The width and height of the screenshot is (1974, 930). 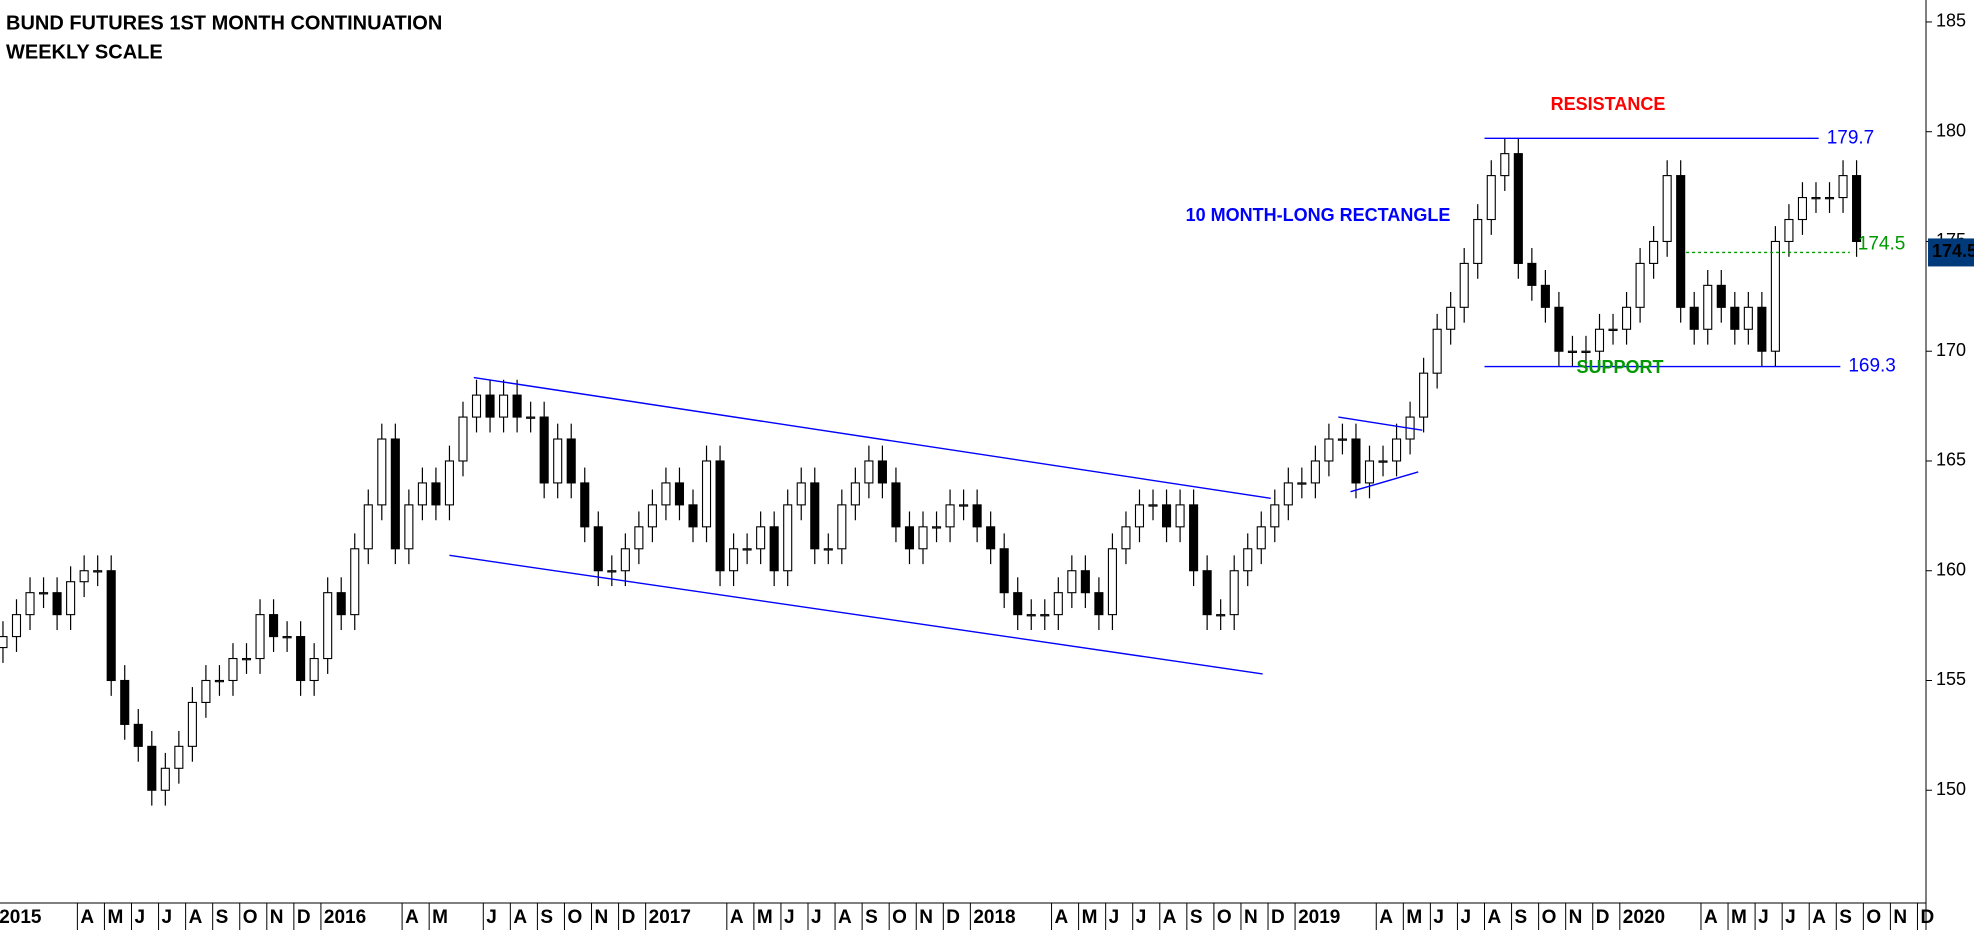 I want to click on y-tick-label: 165, so click(x=1951, y=460).